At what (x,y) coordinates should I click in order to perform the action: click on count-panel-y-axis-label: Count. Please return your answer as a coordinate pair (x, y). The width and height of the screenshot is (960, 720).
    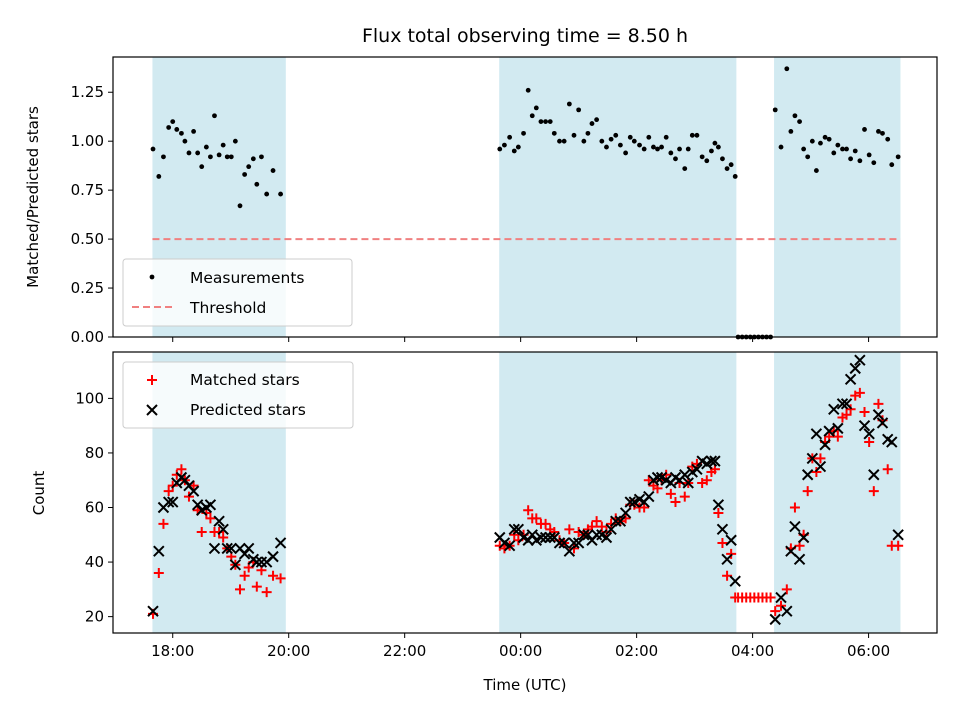
    Looking at the image, I should click on (39, 493).